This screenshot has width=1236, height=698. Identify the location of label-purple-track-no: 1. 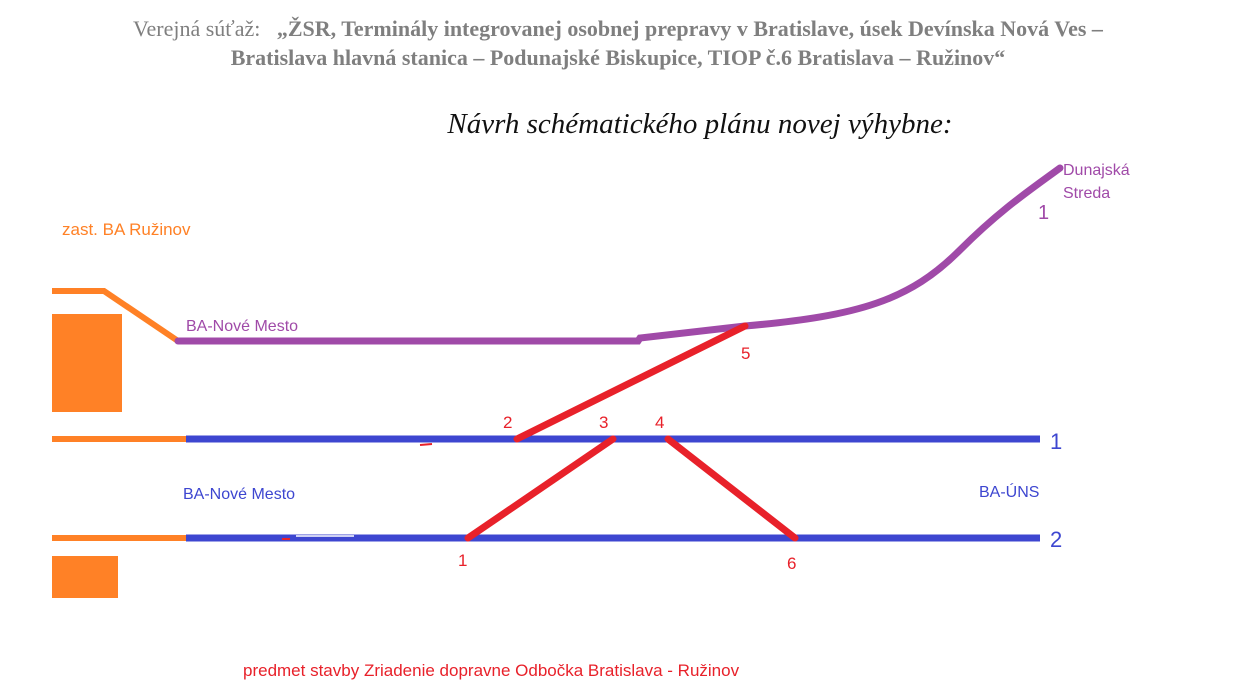
(1043, 213).